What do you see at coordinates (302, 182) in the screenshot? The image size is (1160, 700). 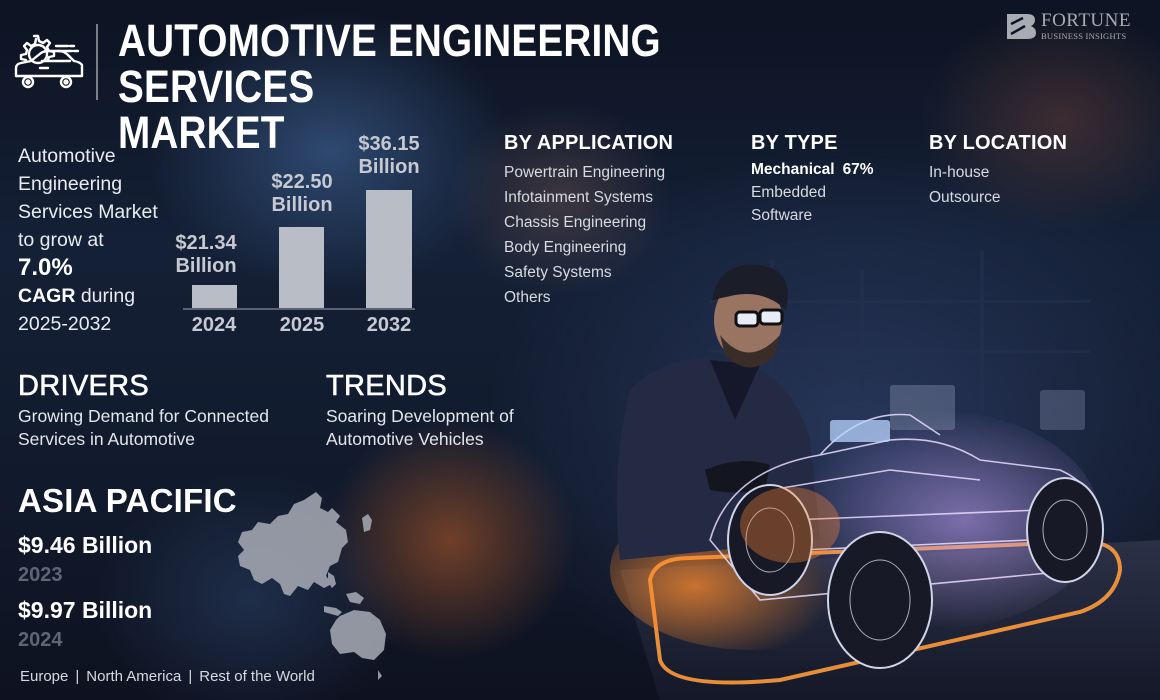 I see `bar-value-2025: $22.50` at bounding box center [302, 182].